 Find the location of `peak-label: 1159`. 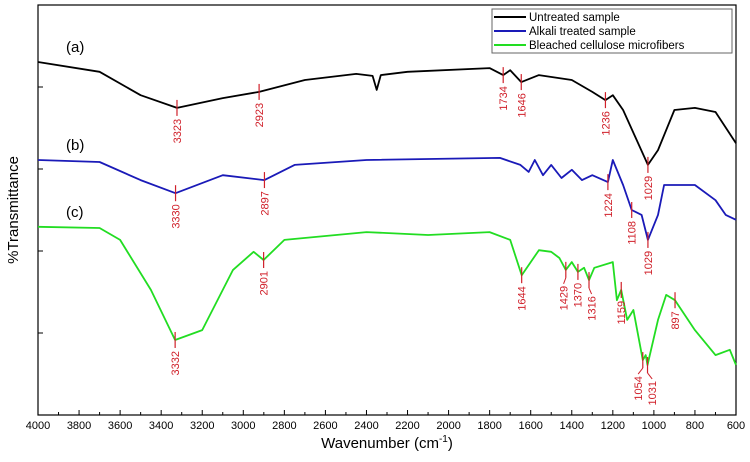

peak-label: 1159 is located at coordinates (622, 313).